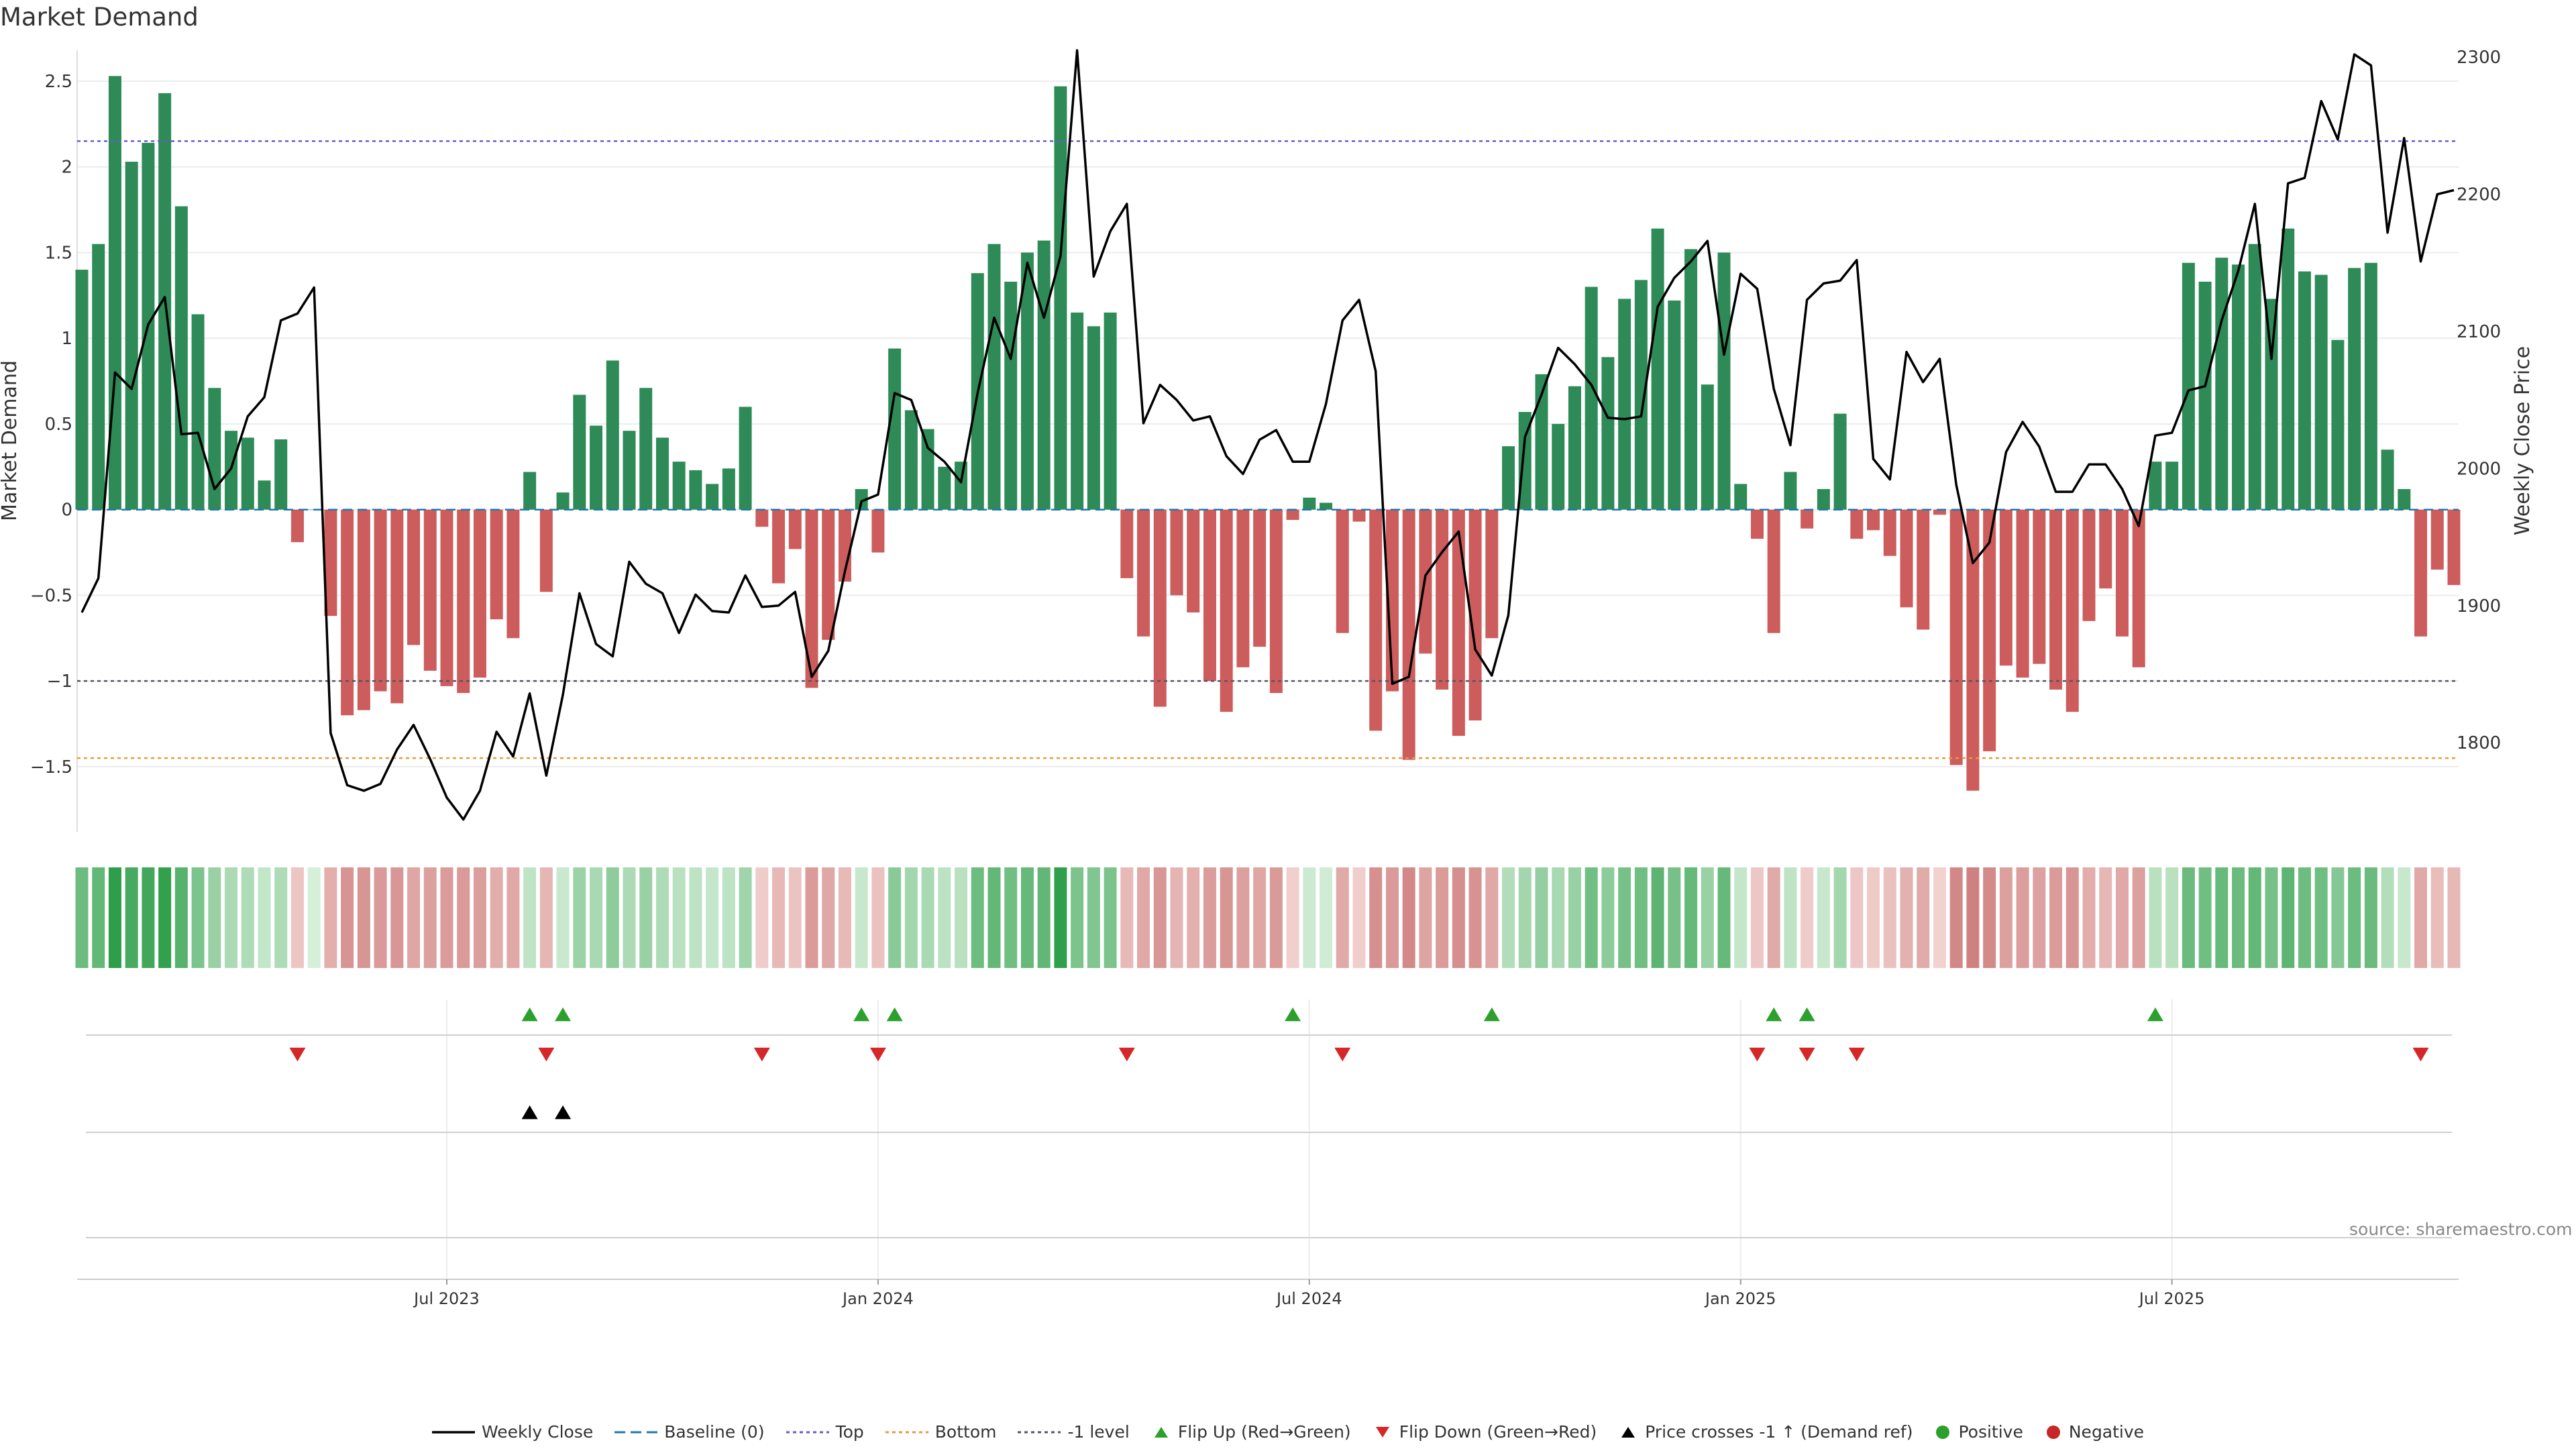 The image size is (2576, 1449). What do you see at coordinates (1779, 1432) in the screenshot?
I see `legend-label: Price crosses -1 ↑ (Demand ref)` at bounding box center [1779, 1432].